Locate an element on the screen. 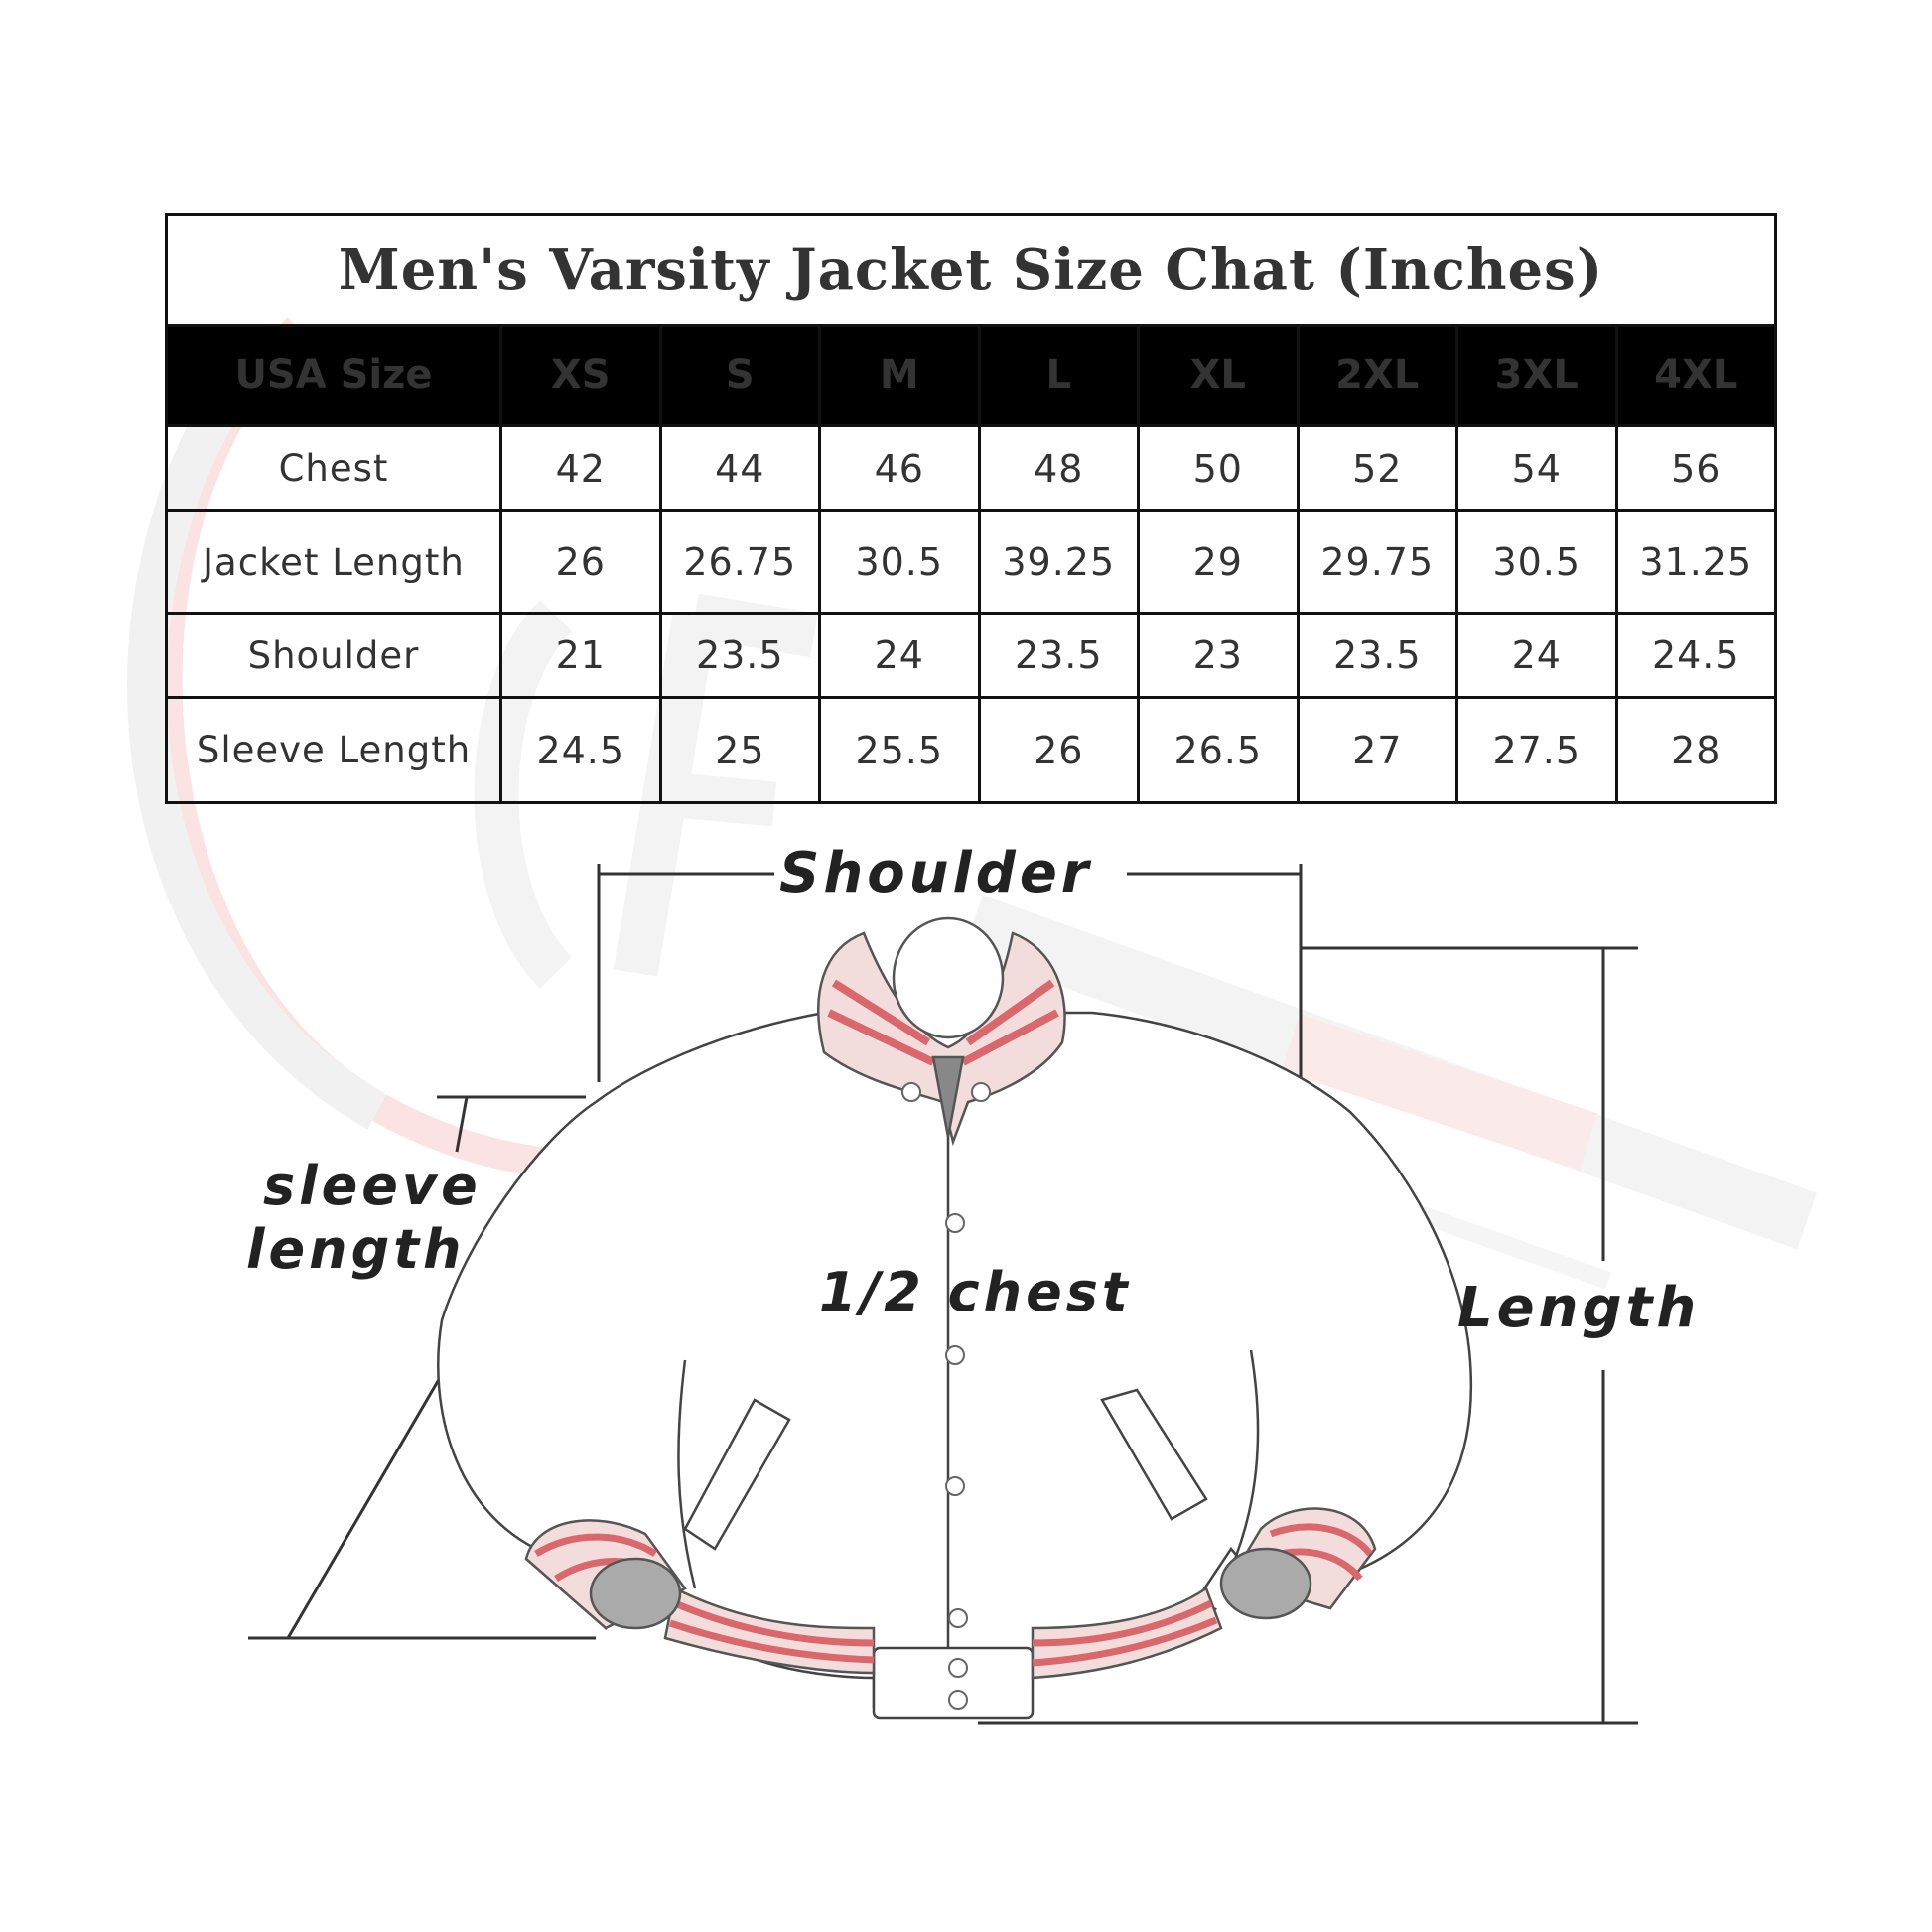 The height and width of the screenshot is (1932, 1932). cell: 44 is located at coordinates (740, 468).